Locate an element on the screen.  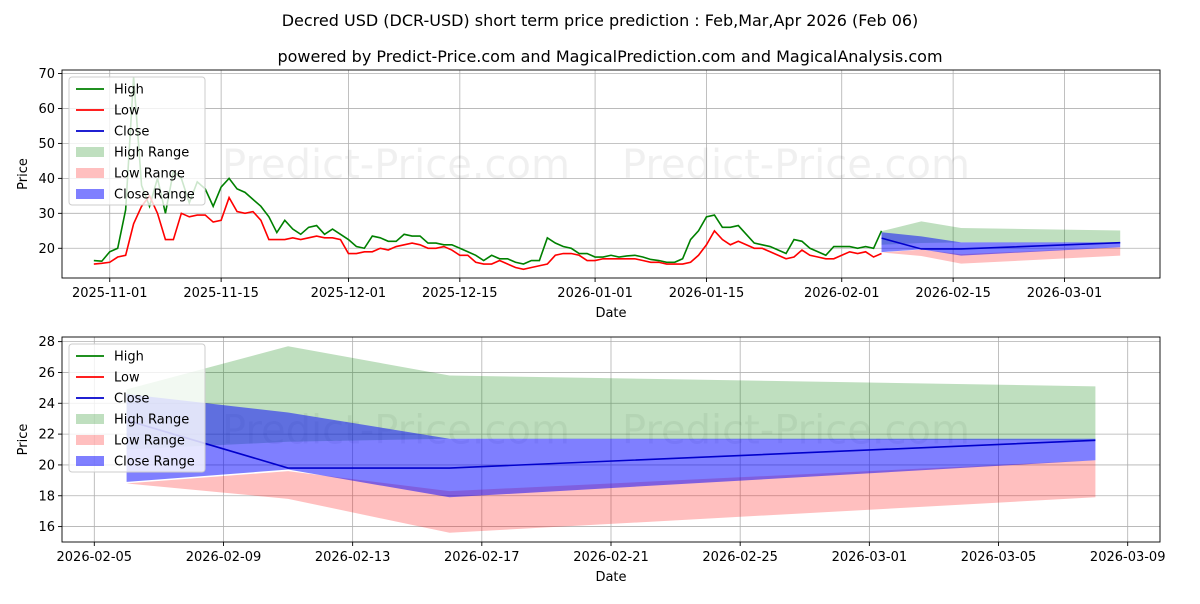
y-tick-label: 40 is located at coordinates (46, 179).